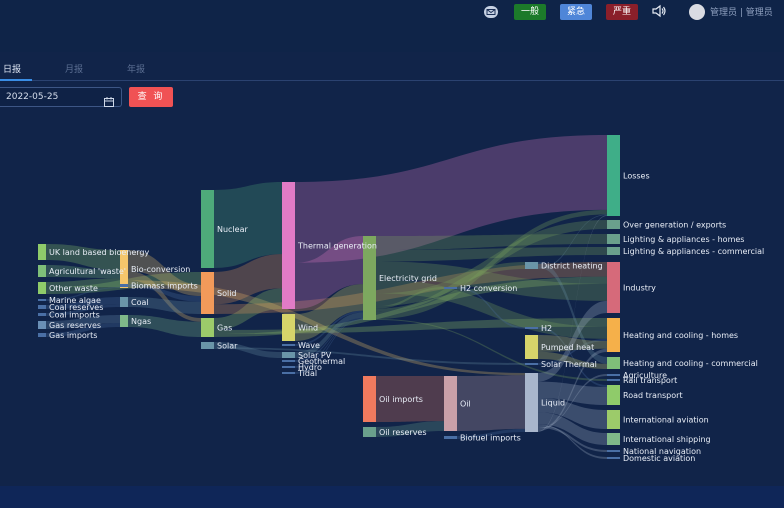  Describe the element at coordinates (136, 70) in the screenshot. I see `tab-yearly: 年报` at that location.